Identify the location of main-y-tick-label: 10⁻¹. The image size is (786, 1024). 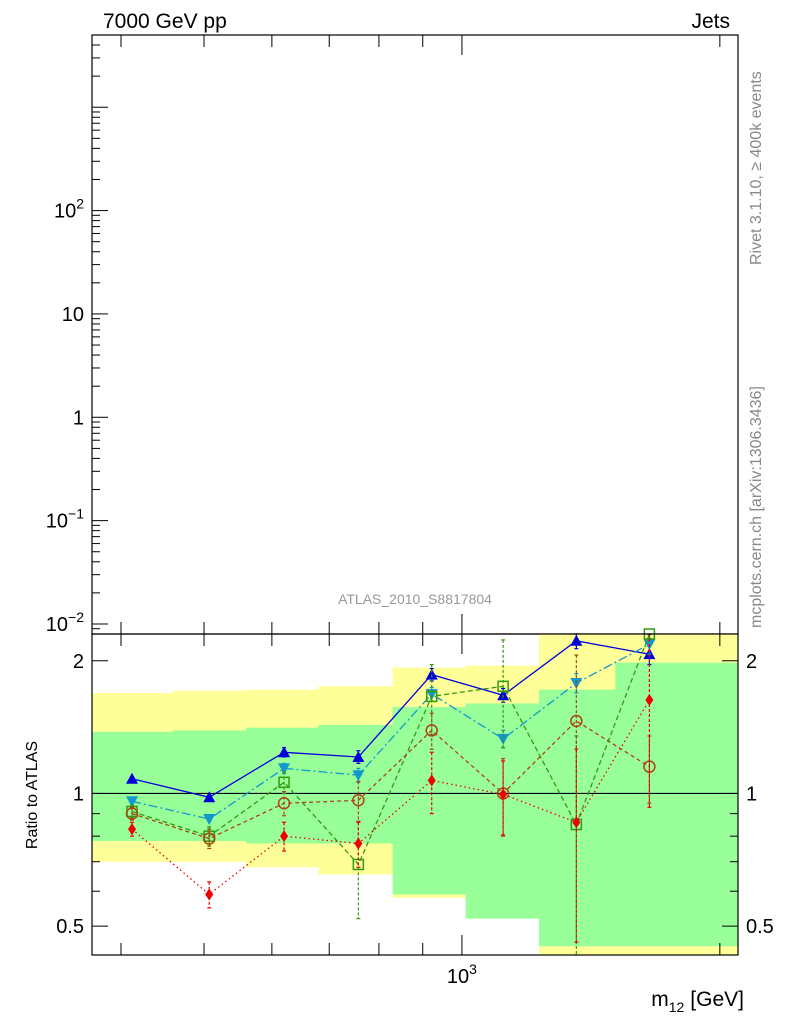
(65, 519).